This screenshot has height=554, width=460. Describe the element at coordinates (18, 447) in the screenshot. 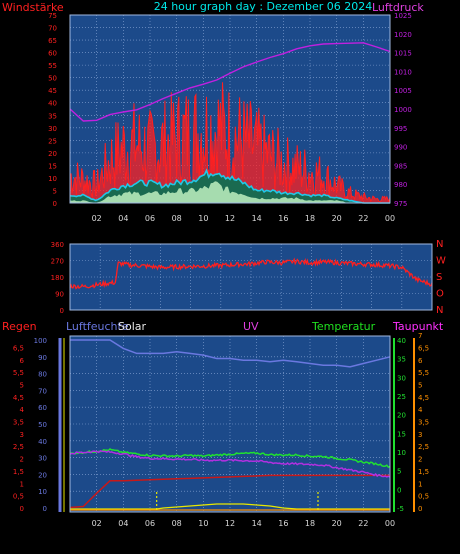

I see `tick-label-regen: 2,5` at that location.